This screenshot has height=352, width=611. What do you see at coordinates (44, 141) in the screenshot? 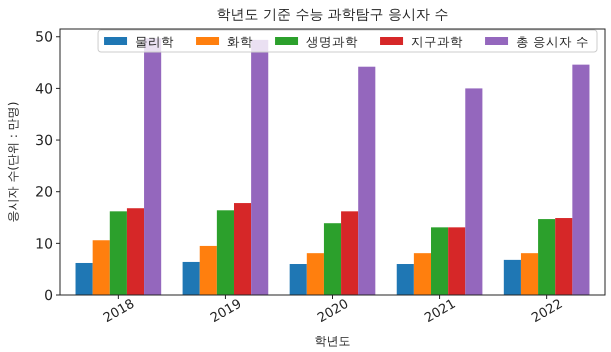
I see `y-tick-label: 30` at bounding box center [44, 141].